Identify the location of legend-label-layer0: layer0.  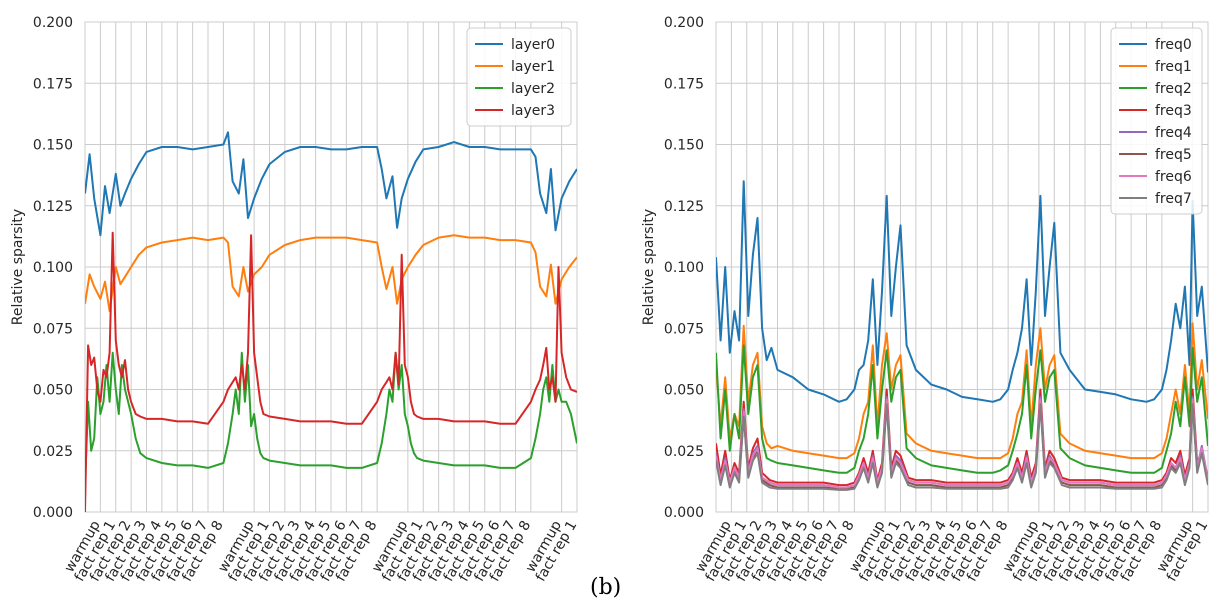
(533, 45).